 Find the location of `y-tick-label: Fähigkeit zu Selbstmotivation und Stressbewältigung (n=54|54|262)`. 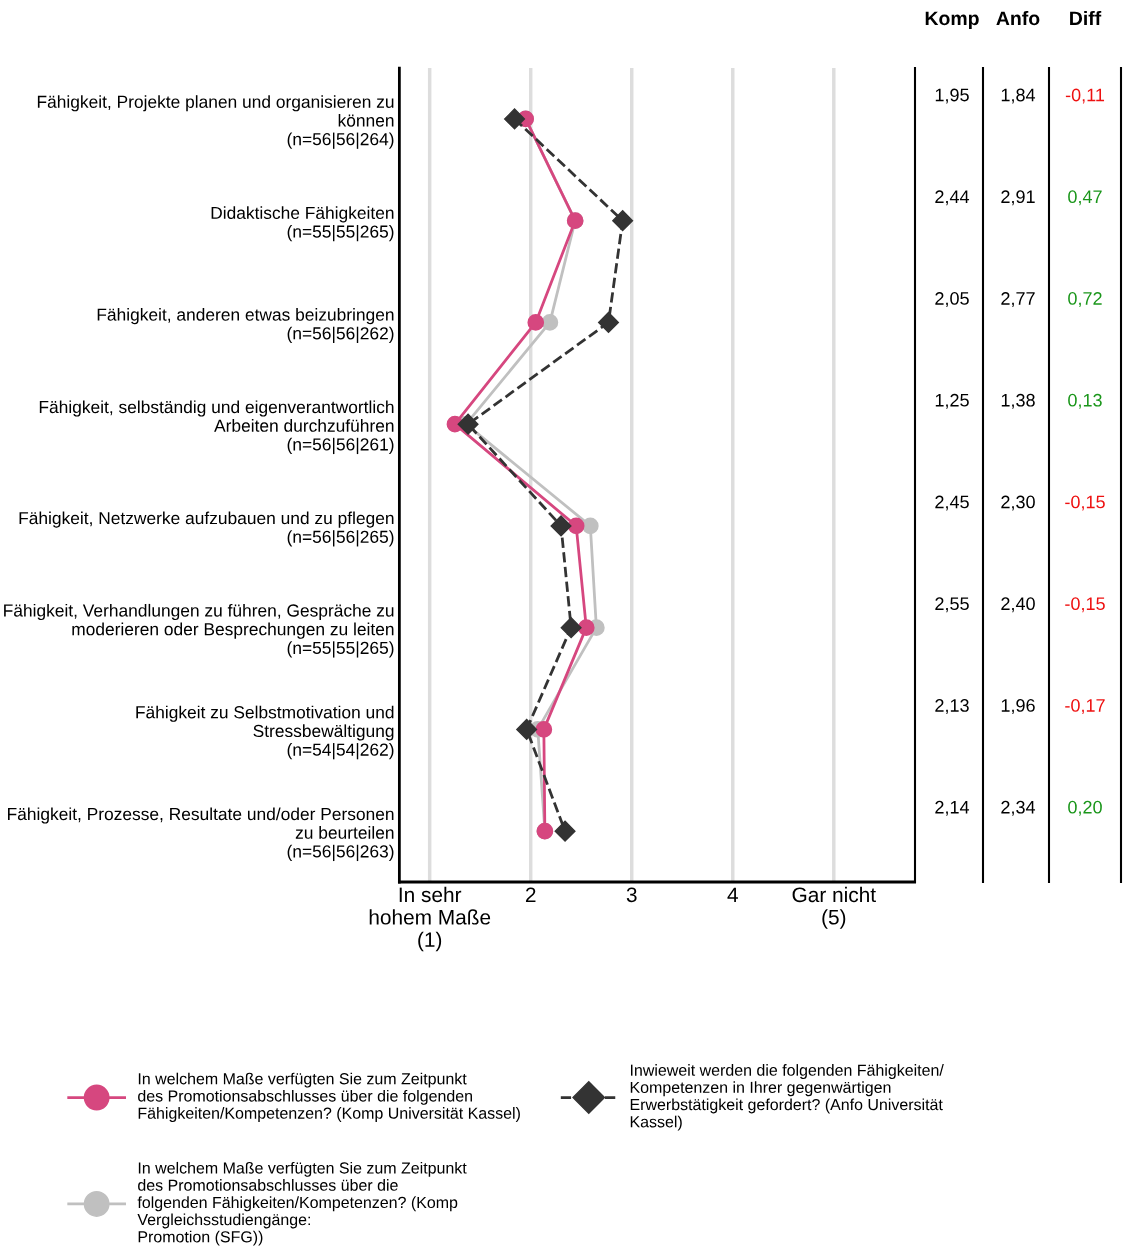

y-tick-label: Fähigkeit zu Selbstmotivation und Stressbewältigung (n=54|54|262) is located at coordinates (265, 732).